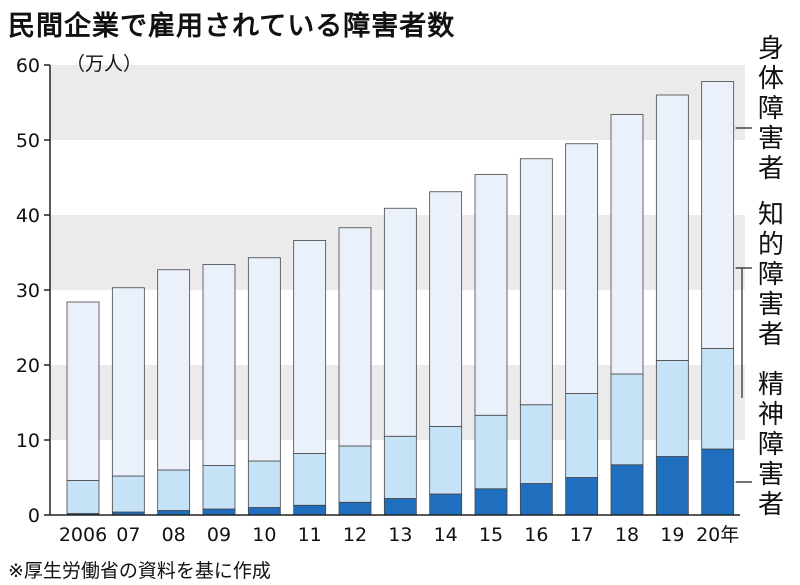  What do you see at coordinates (219, 535) in the screenshot?
I see `x-tick-label-3: 09` at bounding box center [219, 535].